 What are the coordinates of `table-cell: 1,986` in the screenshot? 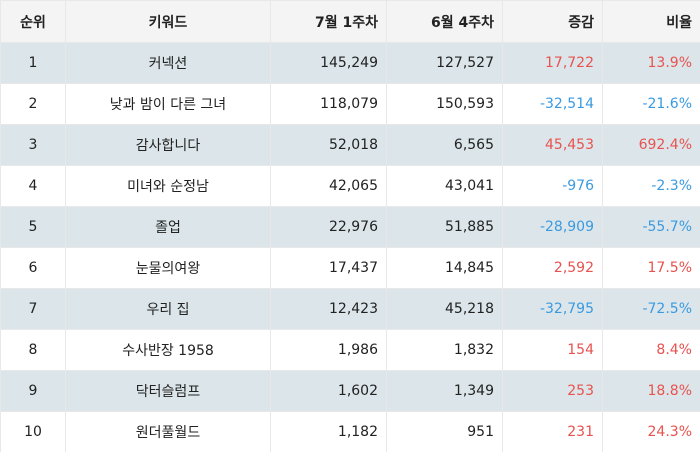 It's located at (328, 350).